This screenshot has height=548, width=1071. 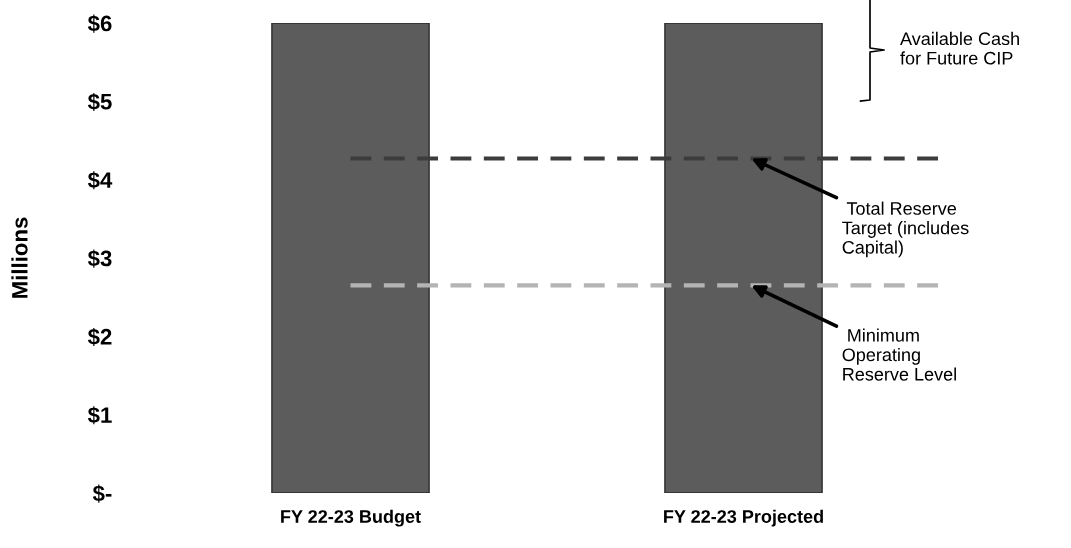 I want to click on ref-line-label: Minimum Operating Reserve Level, so click(x=899, y=354).